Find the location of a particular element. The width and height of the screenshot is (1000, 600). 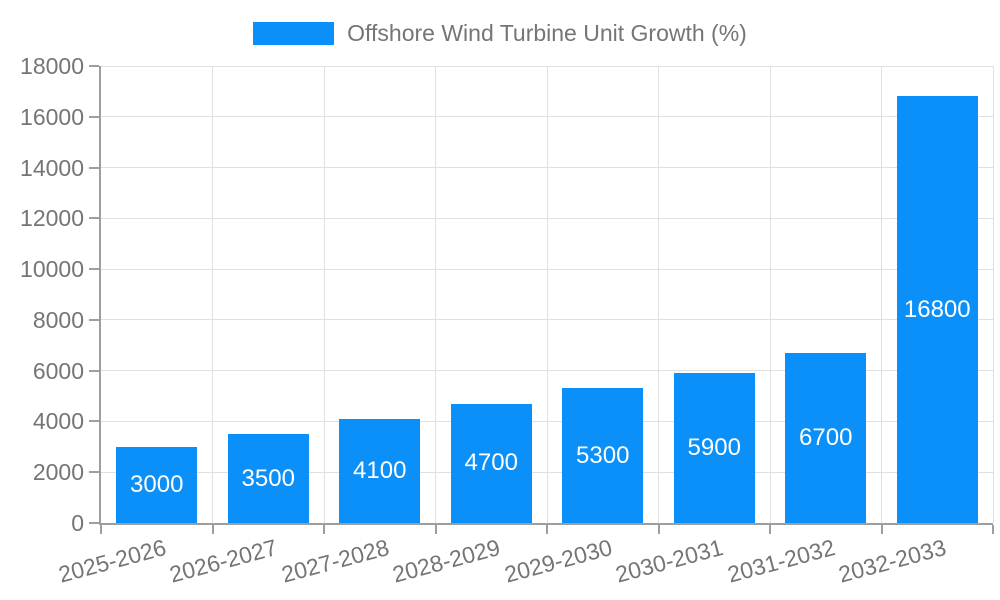

bar-value-label: 4700 is located at coordinates (491, 463).